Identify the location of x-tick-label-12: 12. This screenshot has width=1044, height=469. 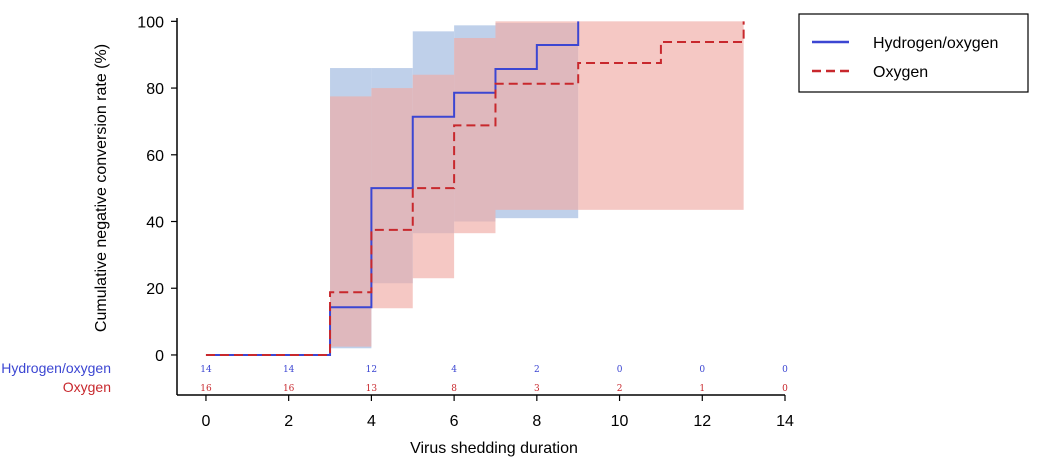
(702, 421).